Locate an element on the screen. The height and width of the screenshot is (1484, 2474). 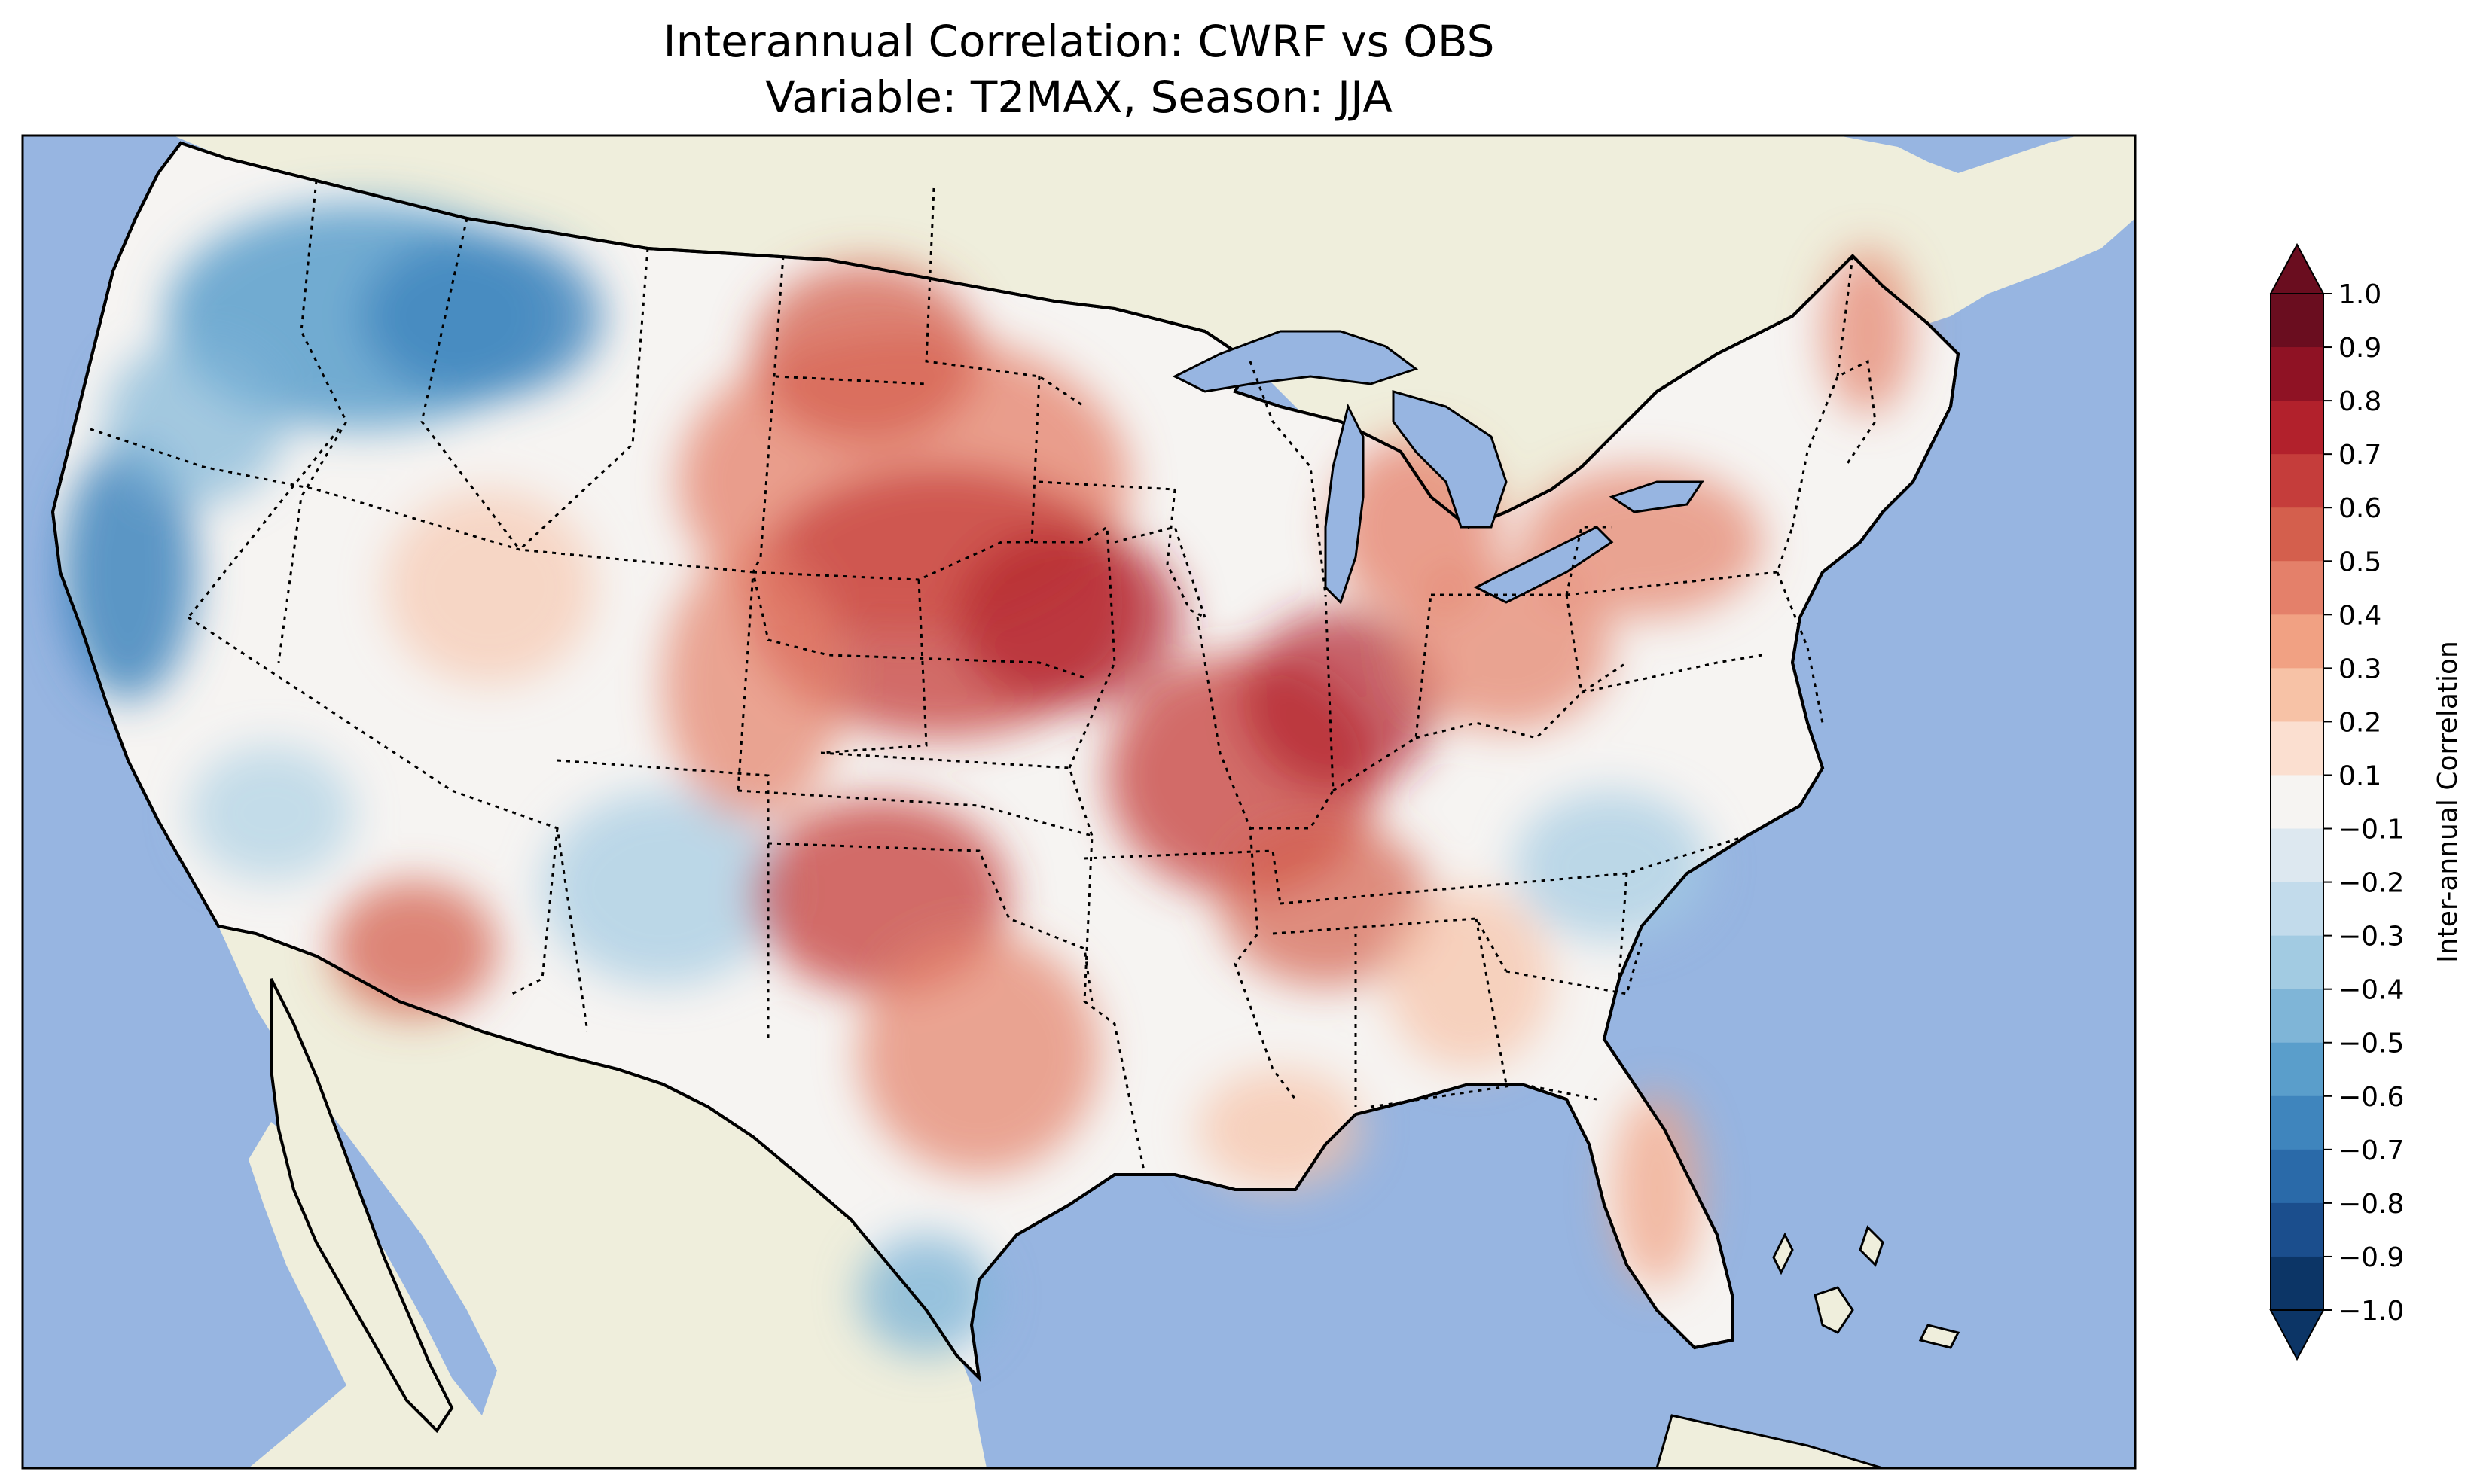
colorbar-tick-label: 1.0 is located at coordinates (2360, 294).